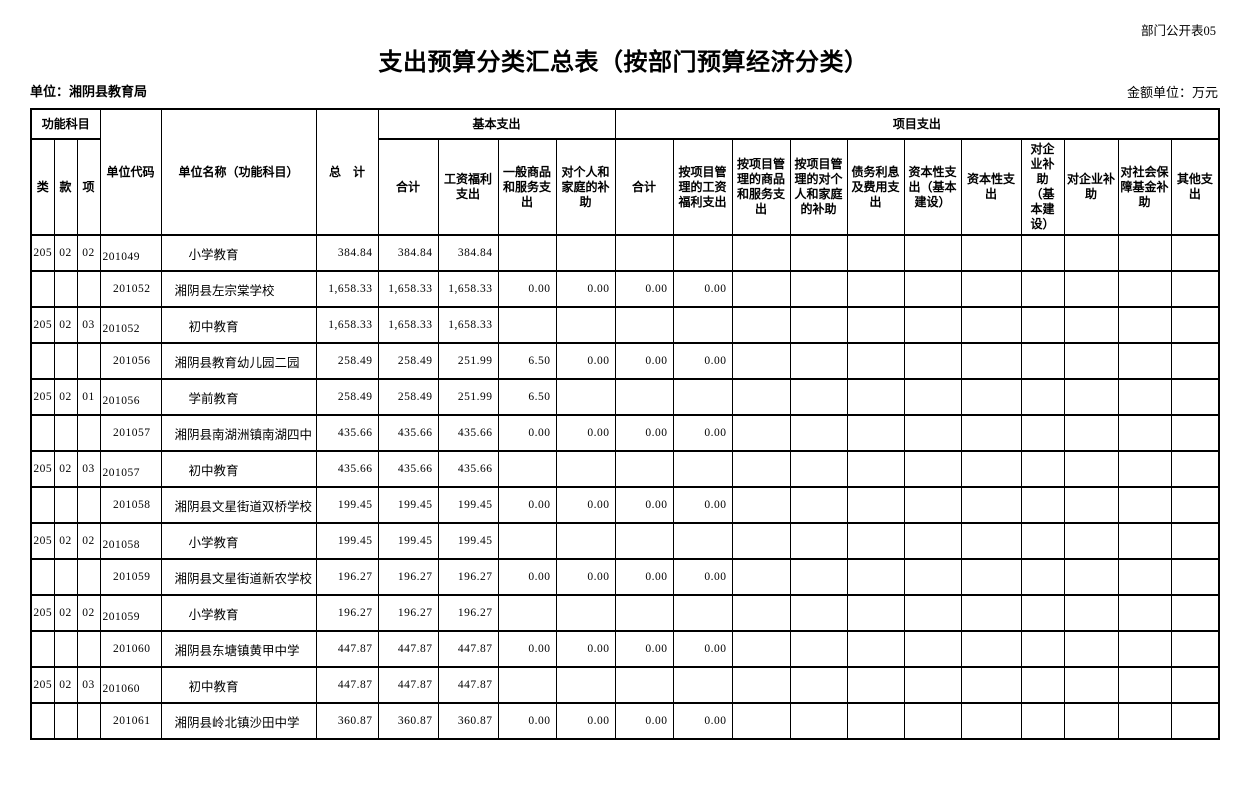  Describe the element at coordinates (527, 361) in the screenshot. I see `cell-value: 6.50` at that location.